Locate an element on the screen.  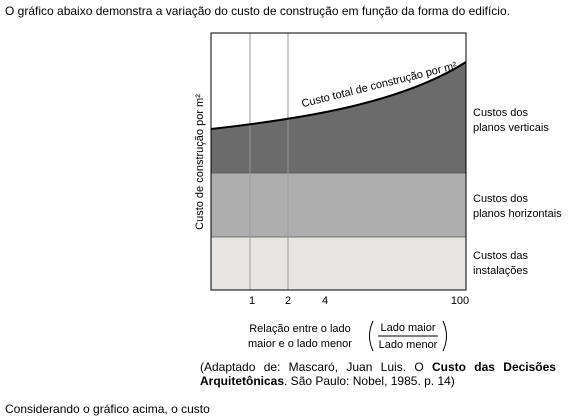
x-axis-label: maior e o lado menor is located at coordinates (300, 344).